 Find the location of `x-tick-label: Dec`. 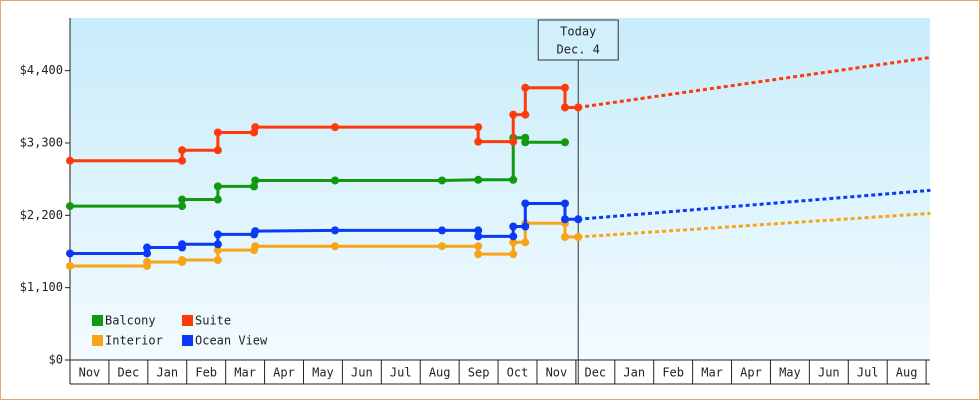

x-tick-label: Dec is located at coordinates (129, 373).